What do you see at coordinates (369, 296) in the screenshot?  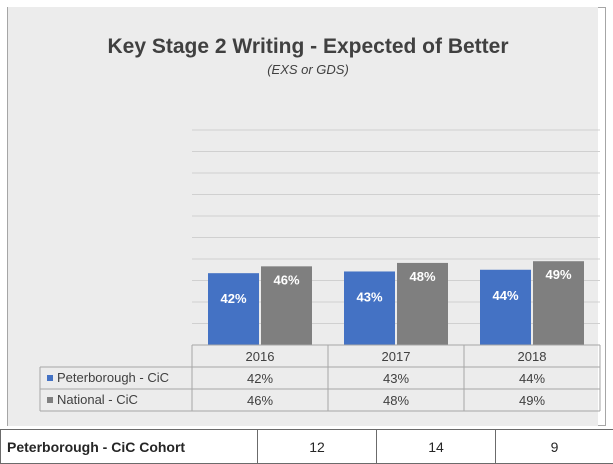 I see `bar-data-label: 43%` at bounding box center [369, 296].